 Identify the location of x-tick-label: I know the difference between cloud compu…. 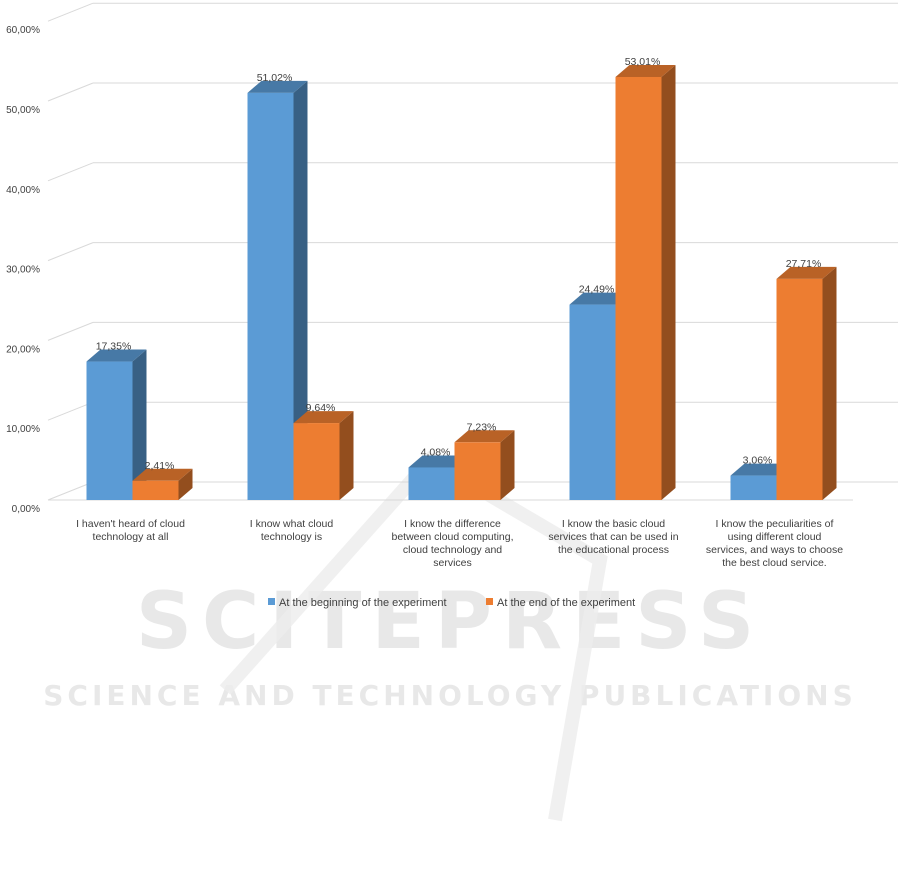
(453, 543).